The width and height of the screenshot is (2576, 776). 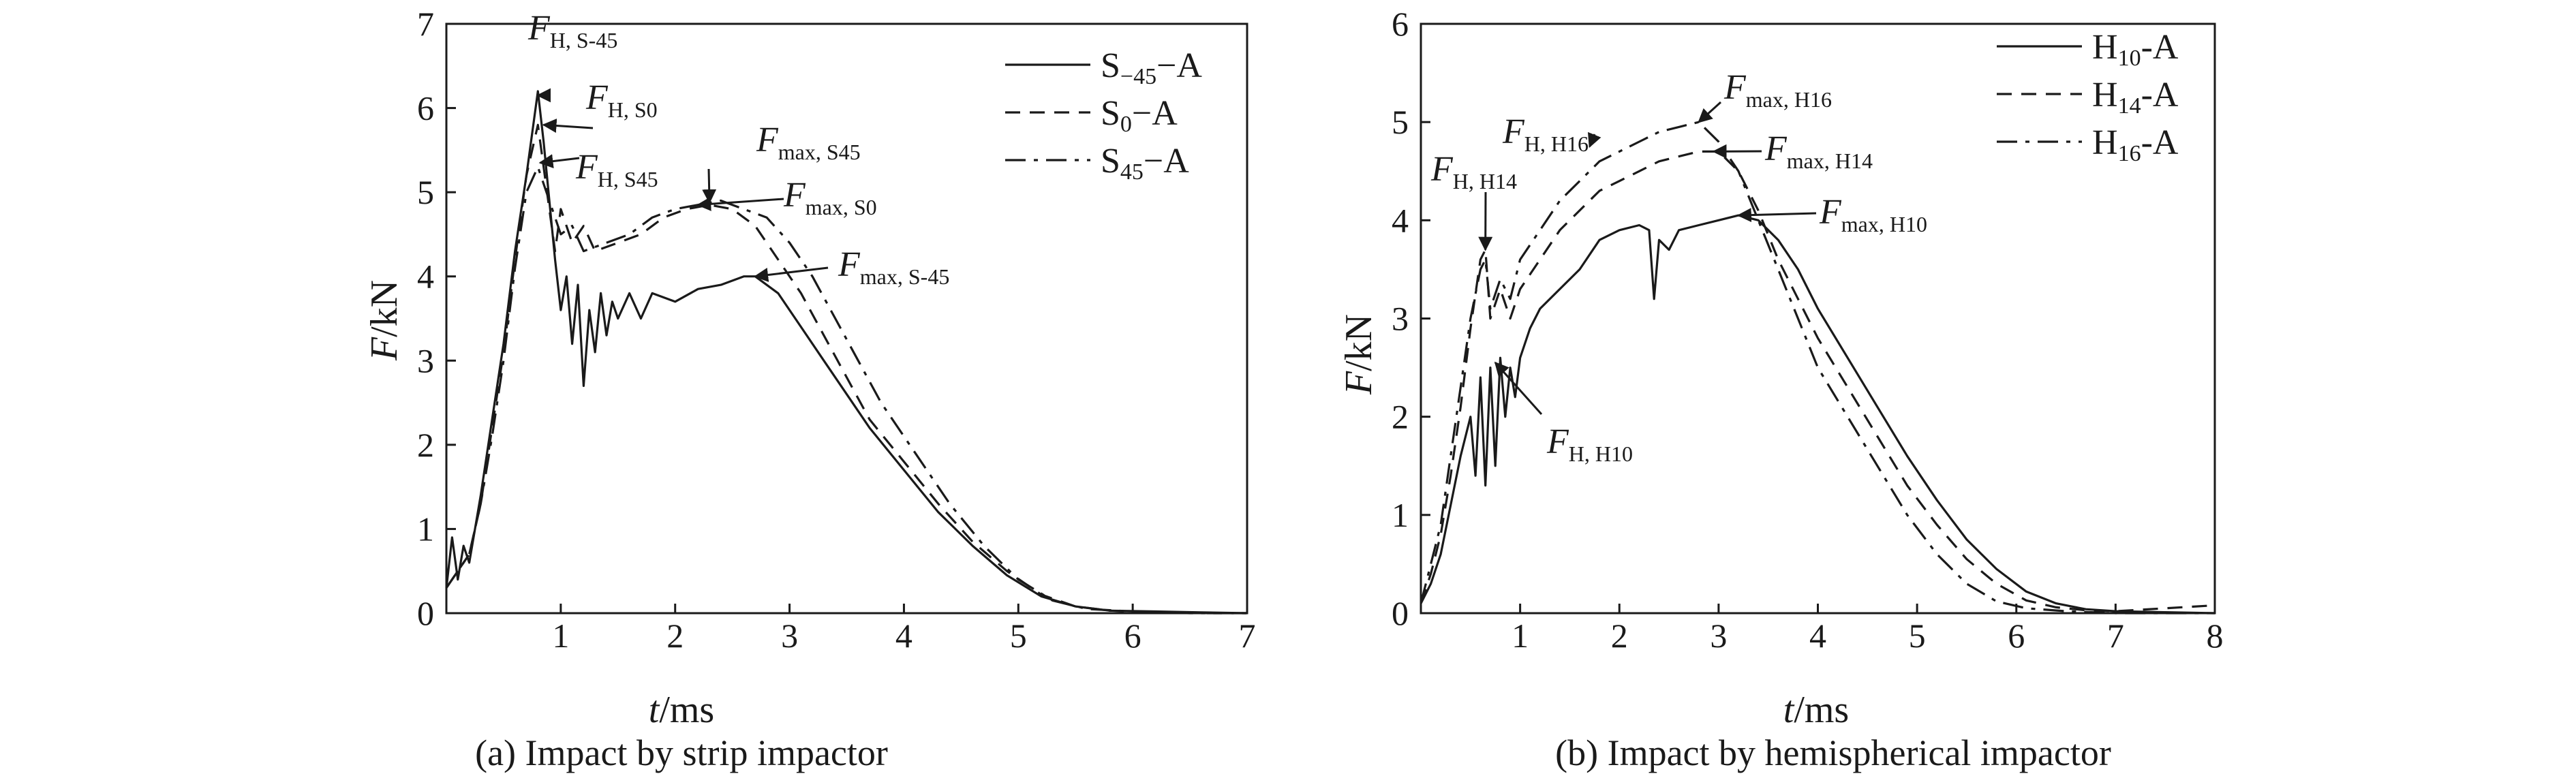 I want to click on annotation-label-5: Fmax, S0, so click(x=830, y=197).